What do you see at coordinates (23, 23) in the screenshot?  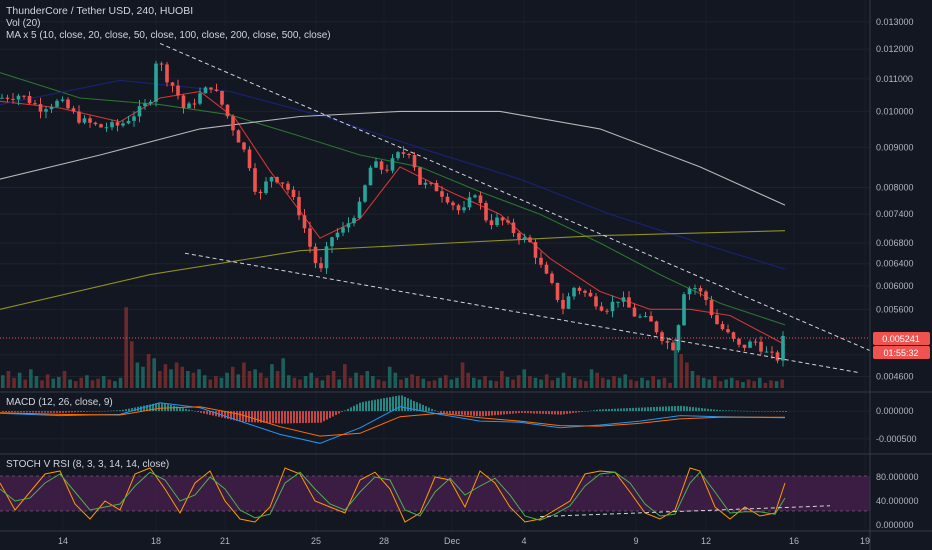 I see `volume-legend: Vol (20)` at bounding box center [23, 23].